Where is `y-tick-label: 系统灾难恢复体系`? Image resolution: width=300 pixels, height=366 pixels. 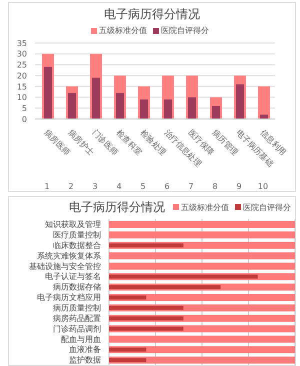
y-tick-label: 系统灾难恢复体系 is located at coordinates (69, 255).